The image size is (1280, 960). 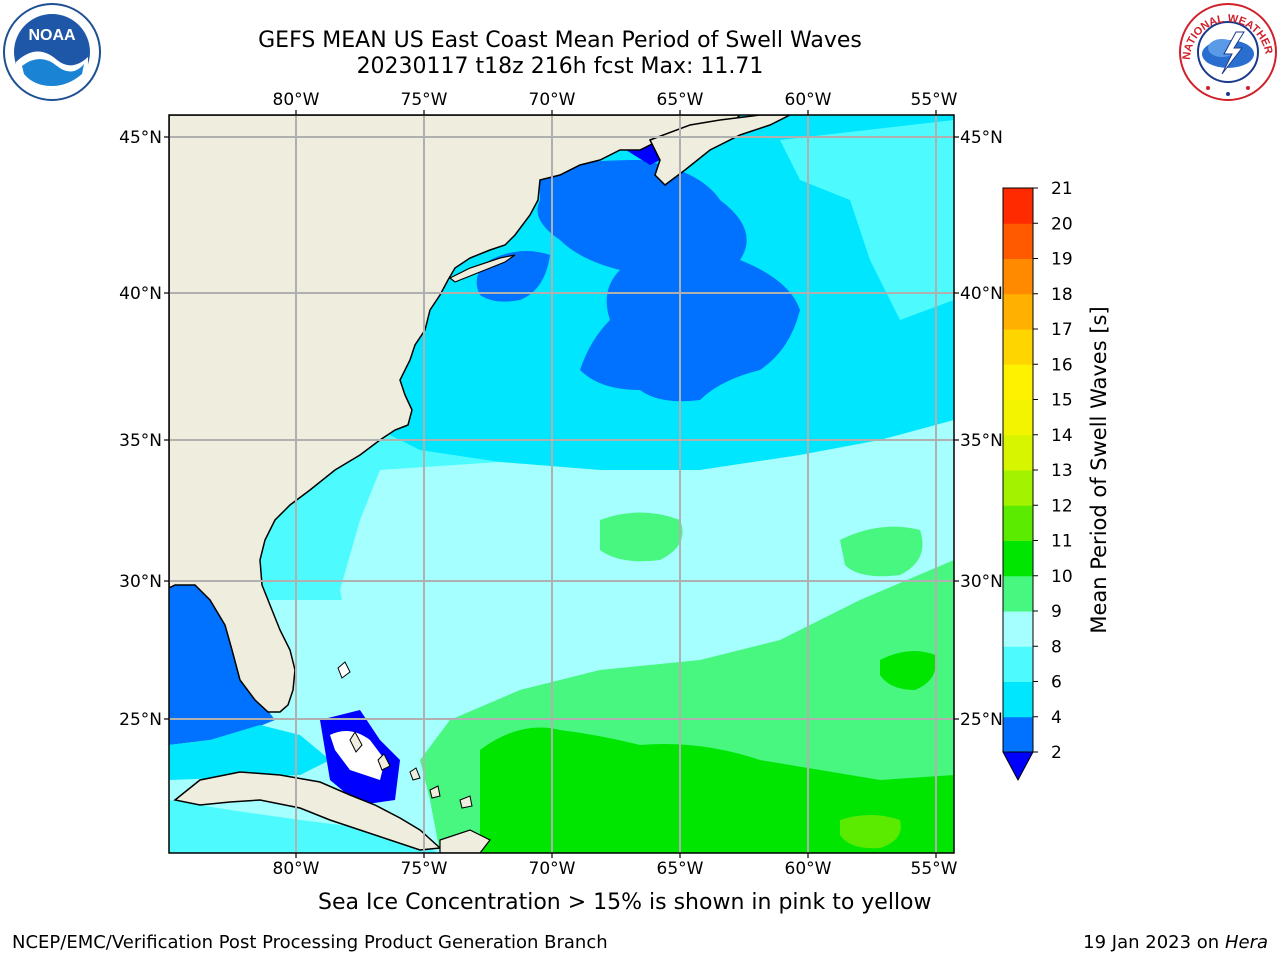 What do you see at coordinates (1062, 224) in the screenshot?
I see `colorbar-tick-label: 20` at bounding box center [1062, 224].